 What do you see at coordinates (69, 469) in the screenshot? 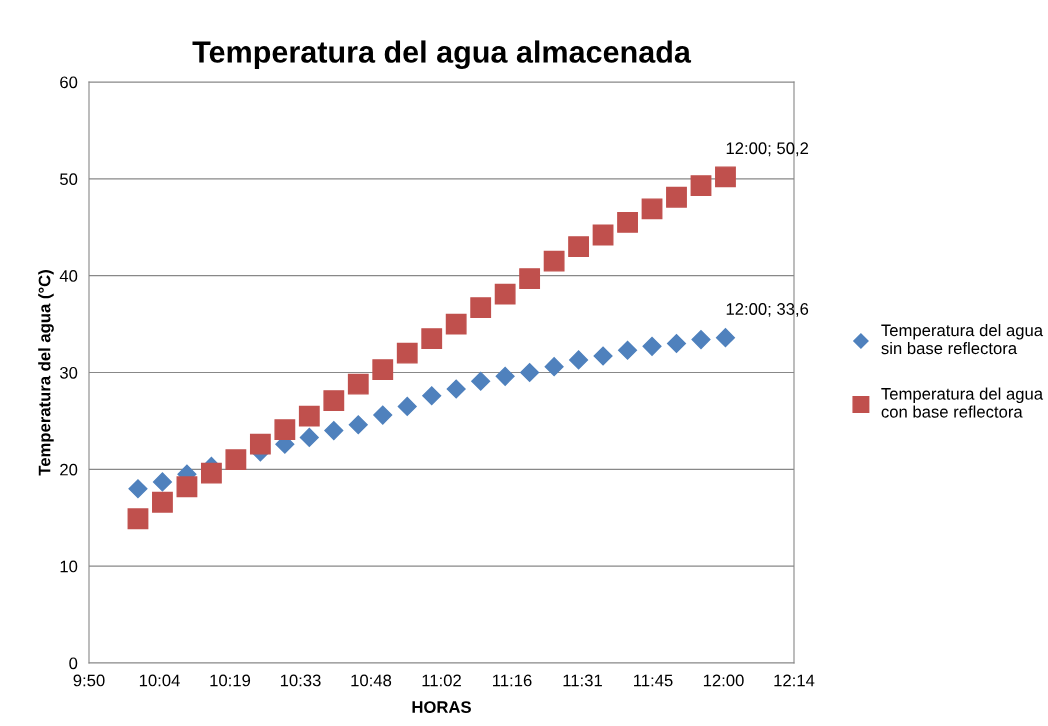
I see `y-tick-label: 20` at bounding box center [69, 469].